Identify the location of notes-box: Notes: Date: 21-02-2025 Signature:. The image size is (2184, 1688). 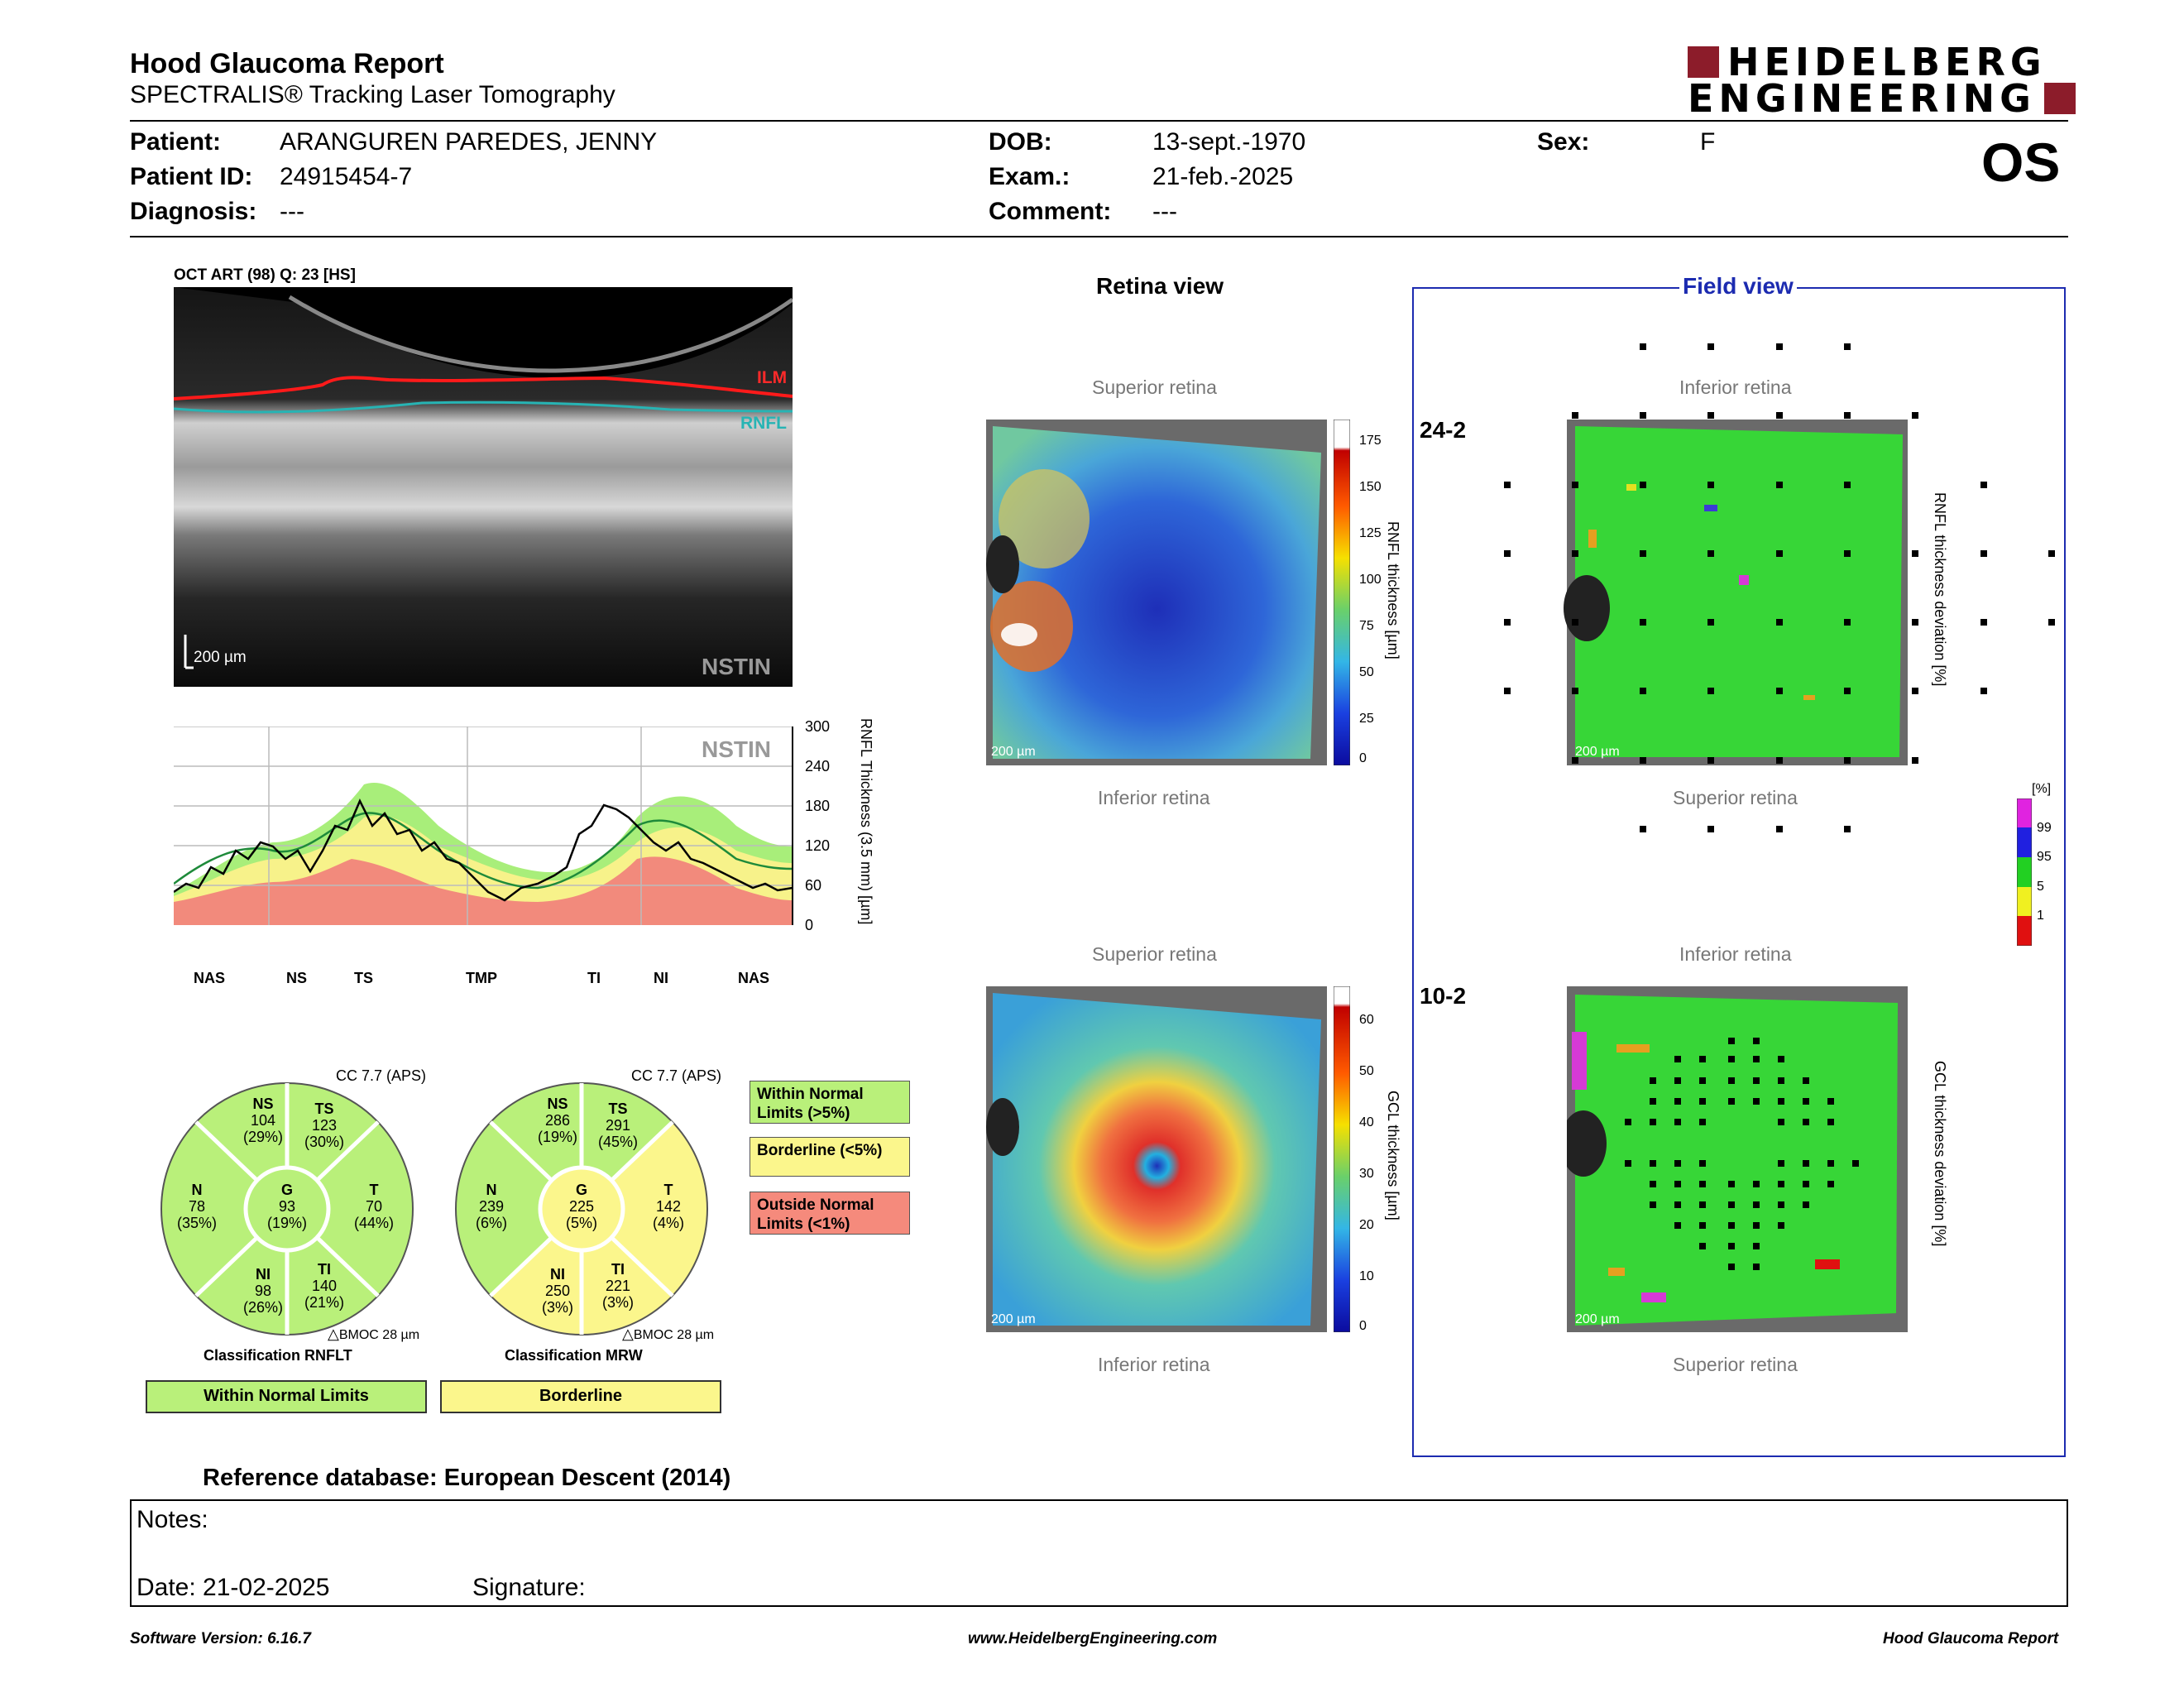
(1099, 1553).